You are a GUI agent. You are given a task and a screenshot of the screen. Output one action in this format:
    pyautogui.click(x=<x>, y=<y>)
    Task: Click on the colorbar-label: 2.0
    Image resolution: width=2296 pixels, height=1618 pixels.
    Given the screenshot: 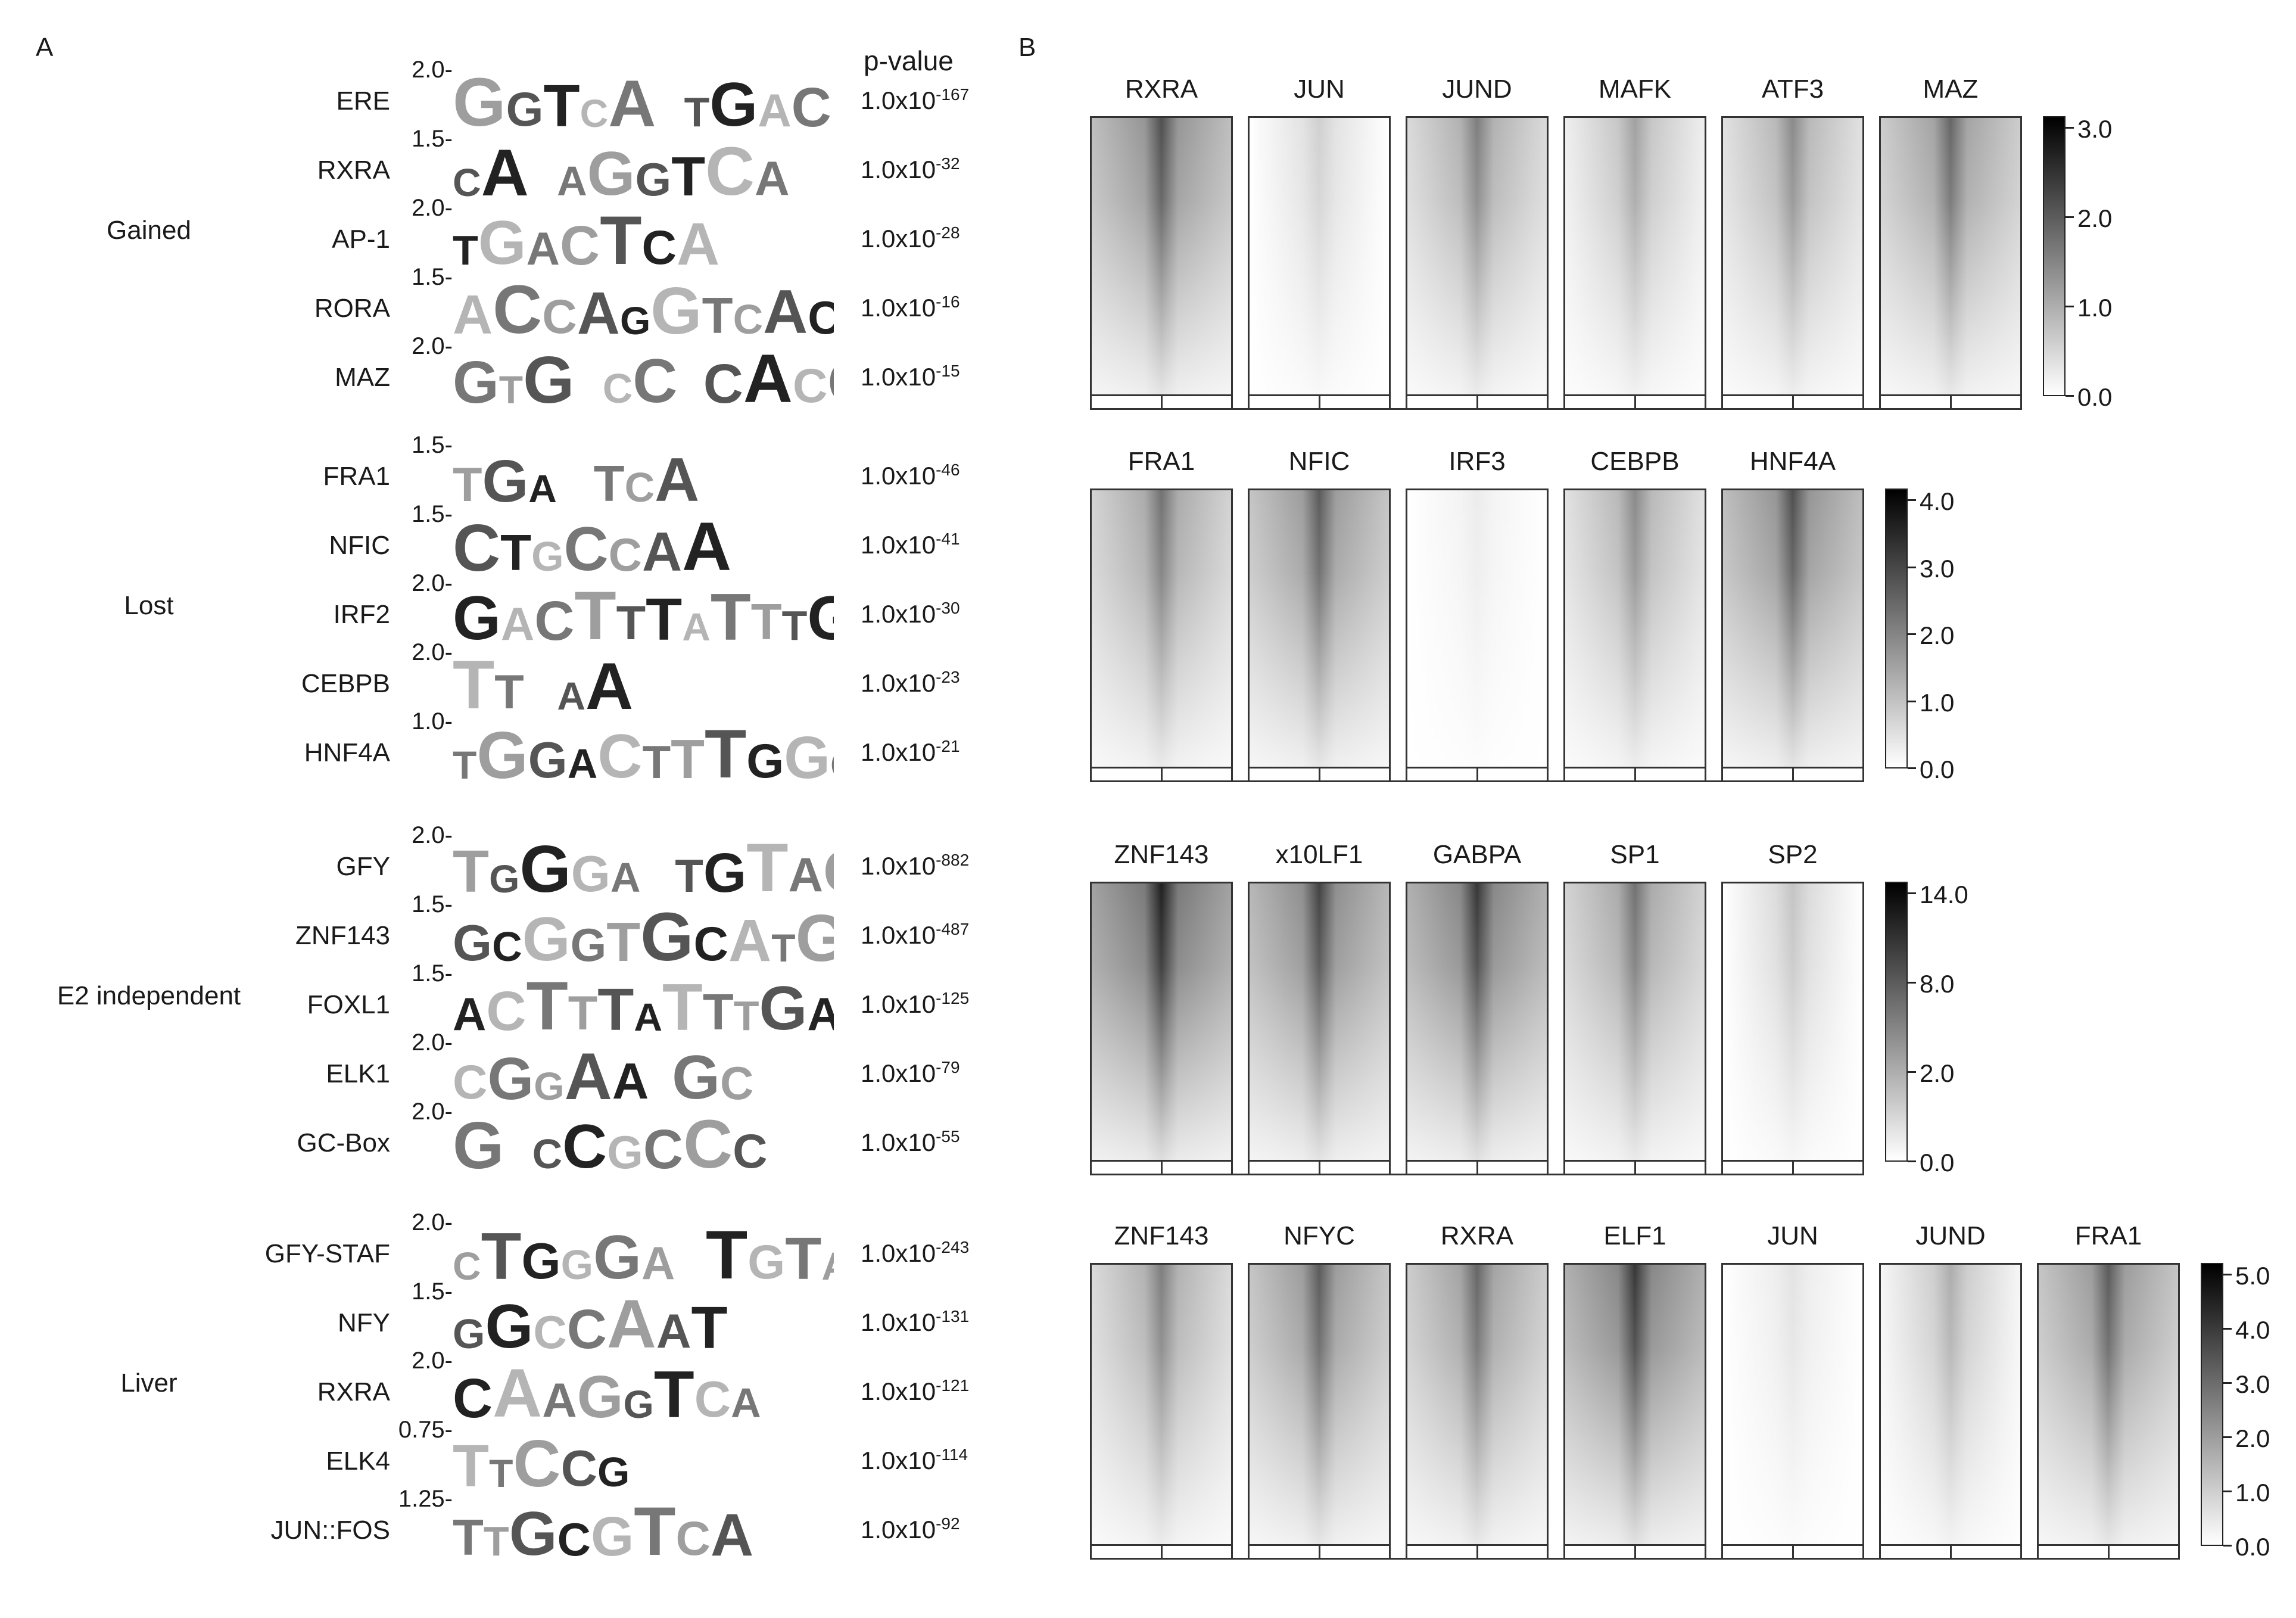 What is the action you would take?
    pyautogui.click(x=1937, y=1073)
    